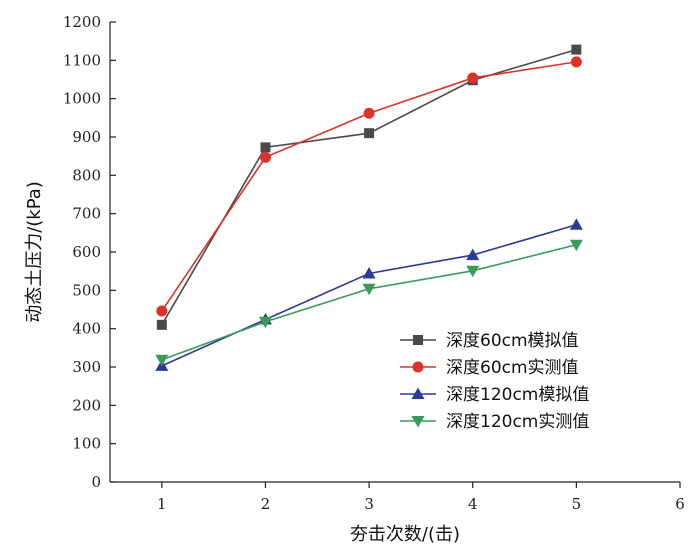 The width and height of the screenshot is (700, 550). I want to click on legend-item: 深度60cm模拟值, so click(489, 341).